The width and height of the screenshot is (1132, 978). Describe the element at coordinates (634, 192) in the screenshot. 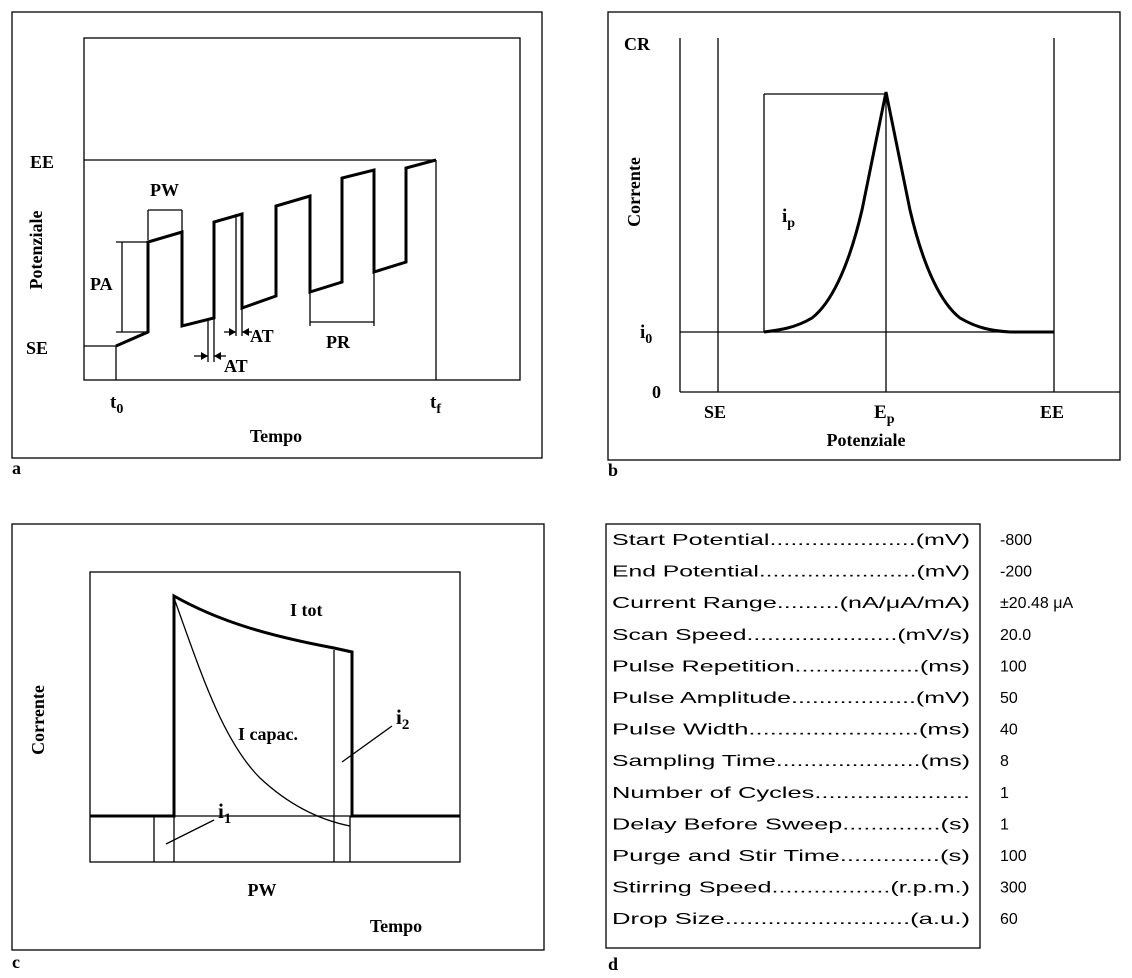

I see `panel-b-y-axis-label: Corrente` at that location.